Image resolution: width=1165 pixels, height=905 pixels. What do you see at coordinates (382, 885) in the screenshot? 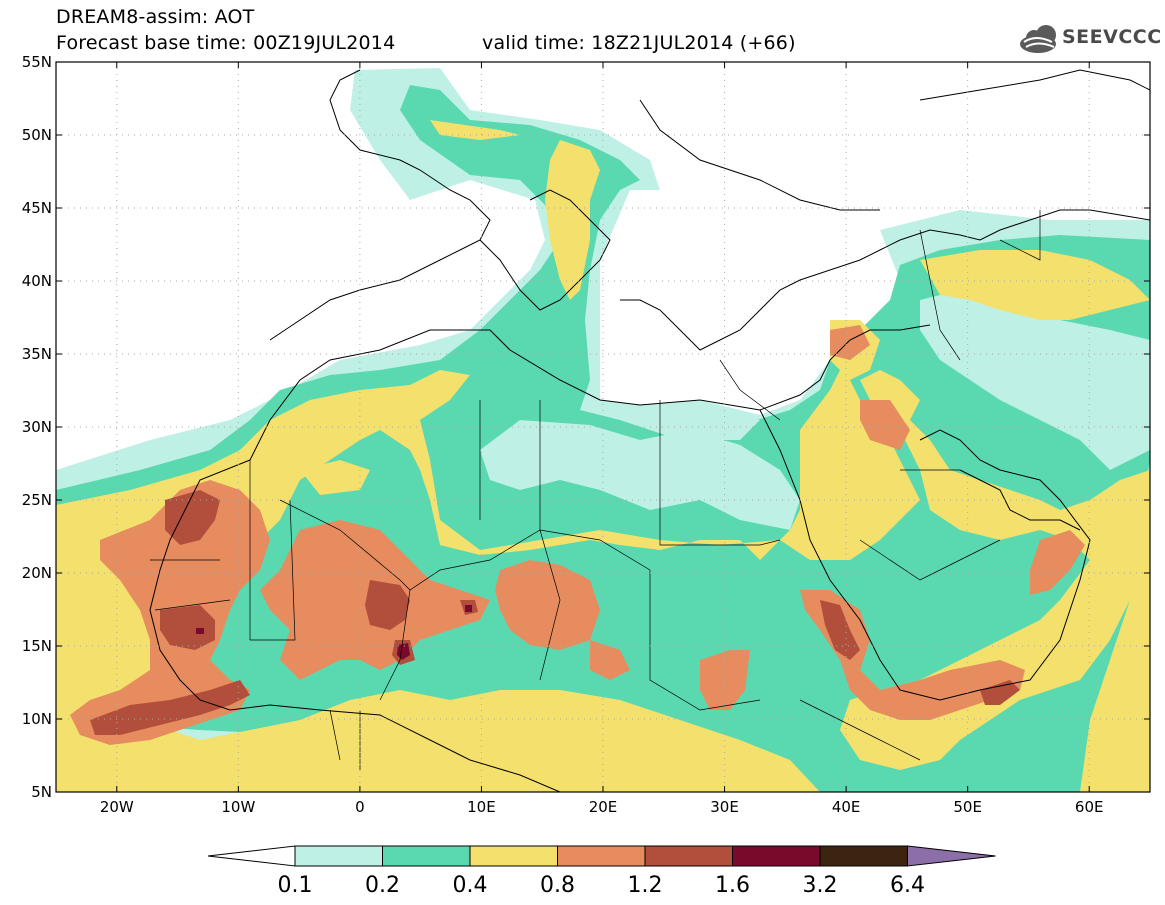
I see `colorbar-level-label: 0.2` at bounding box center [382, 885].